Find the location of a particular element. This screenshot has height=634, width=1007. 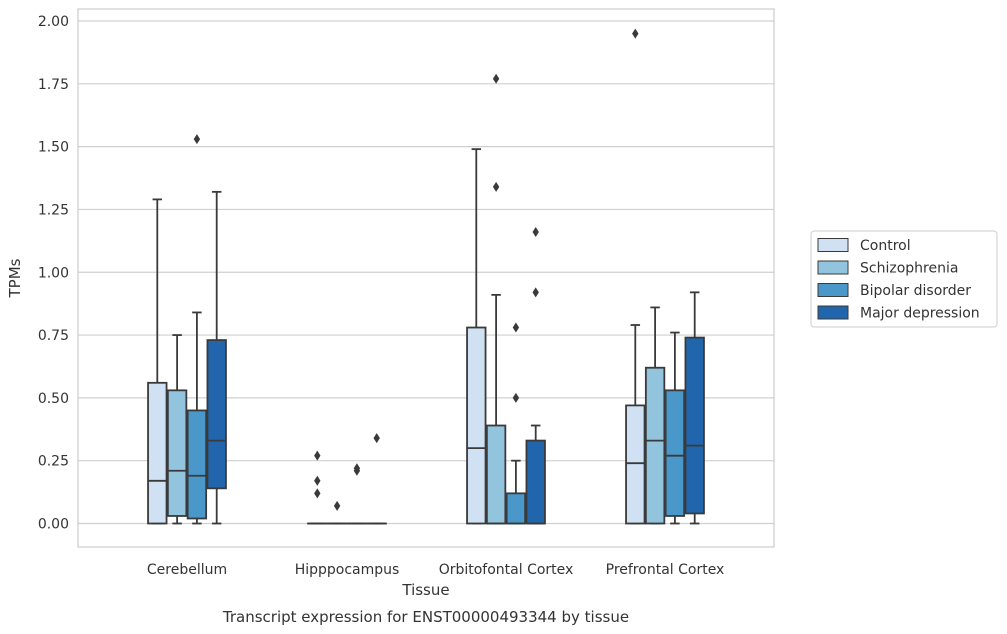

legend-label: Control is located at coordinates (885, 246).